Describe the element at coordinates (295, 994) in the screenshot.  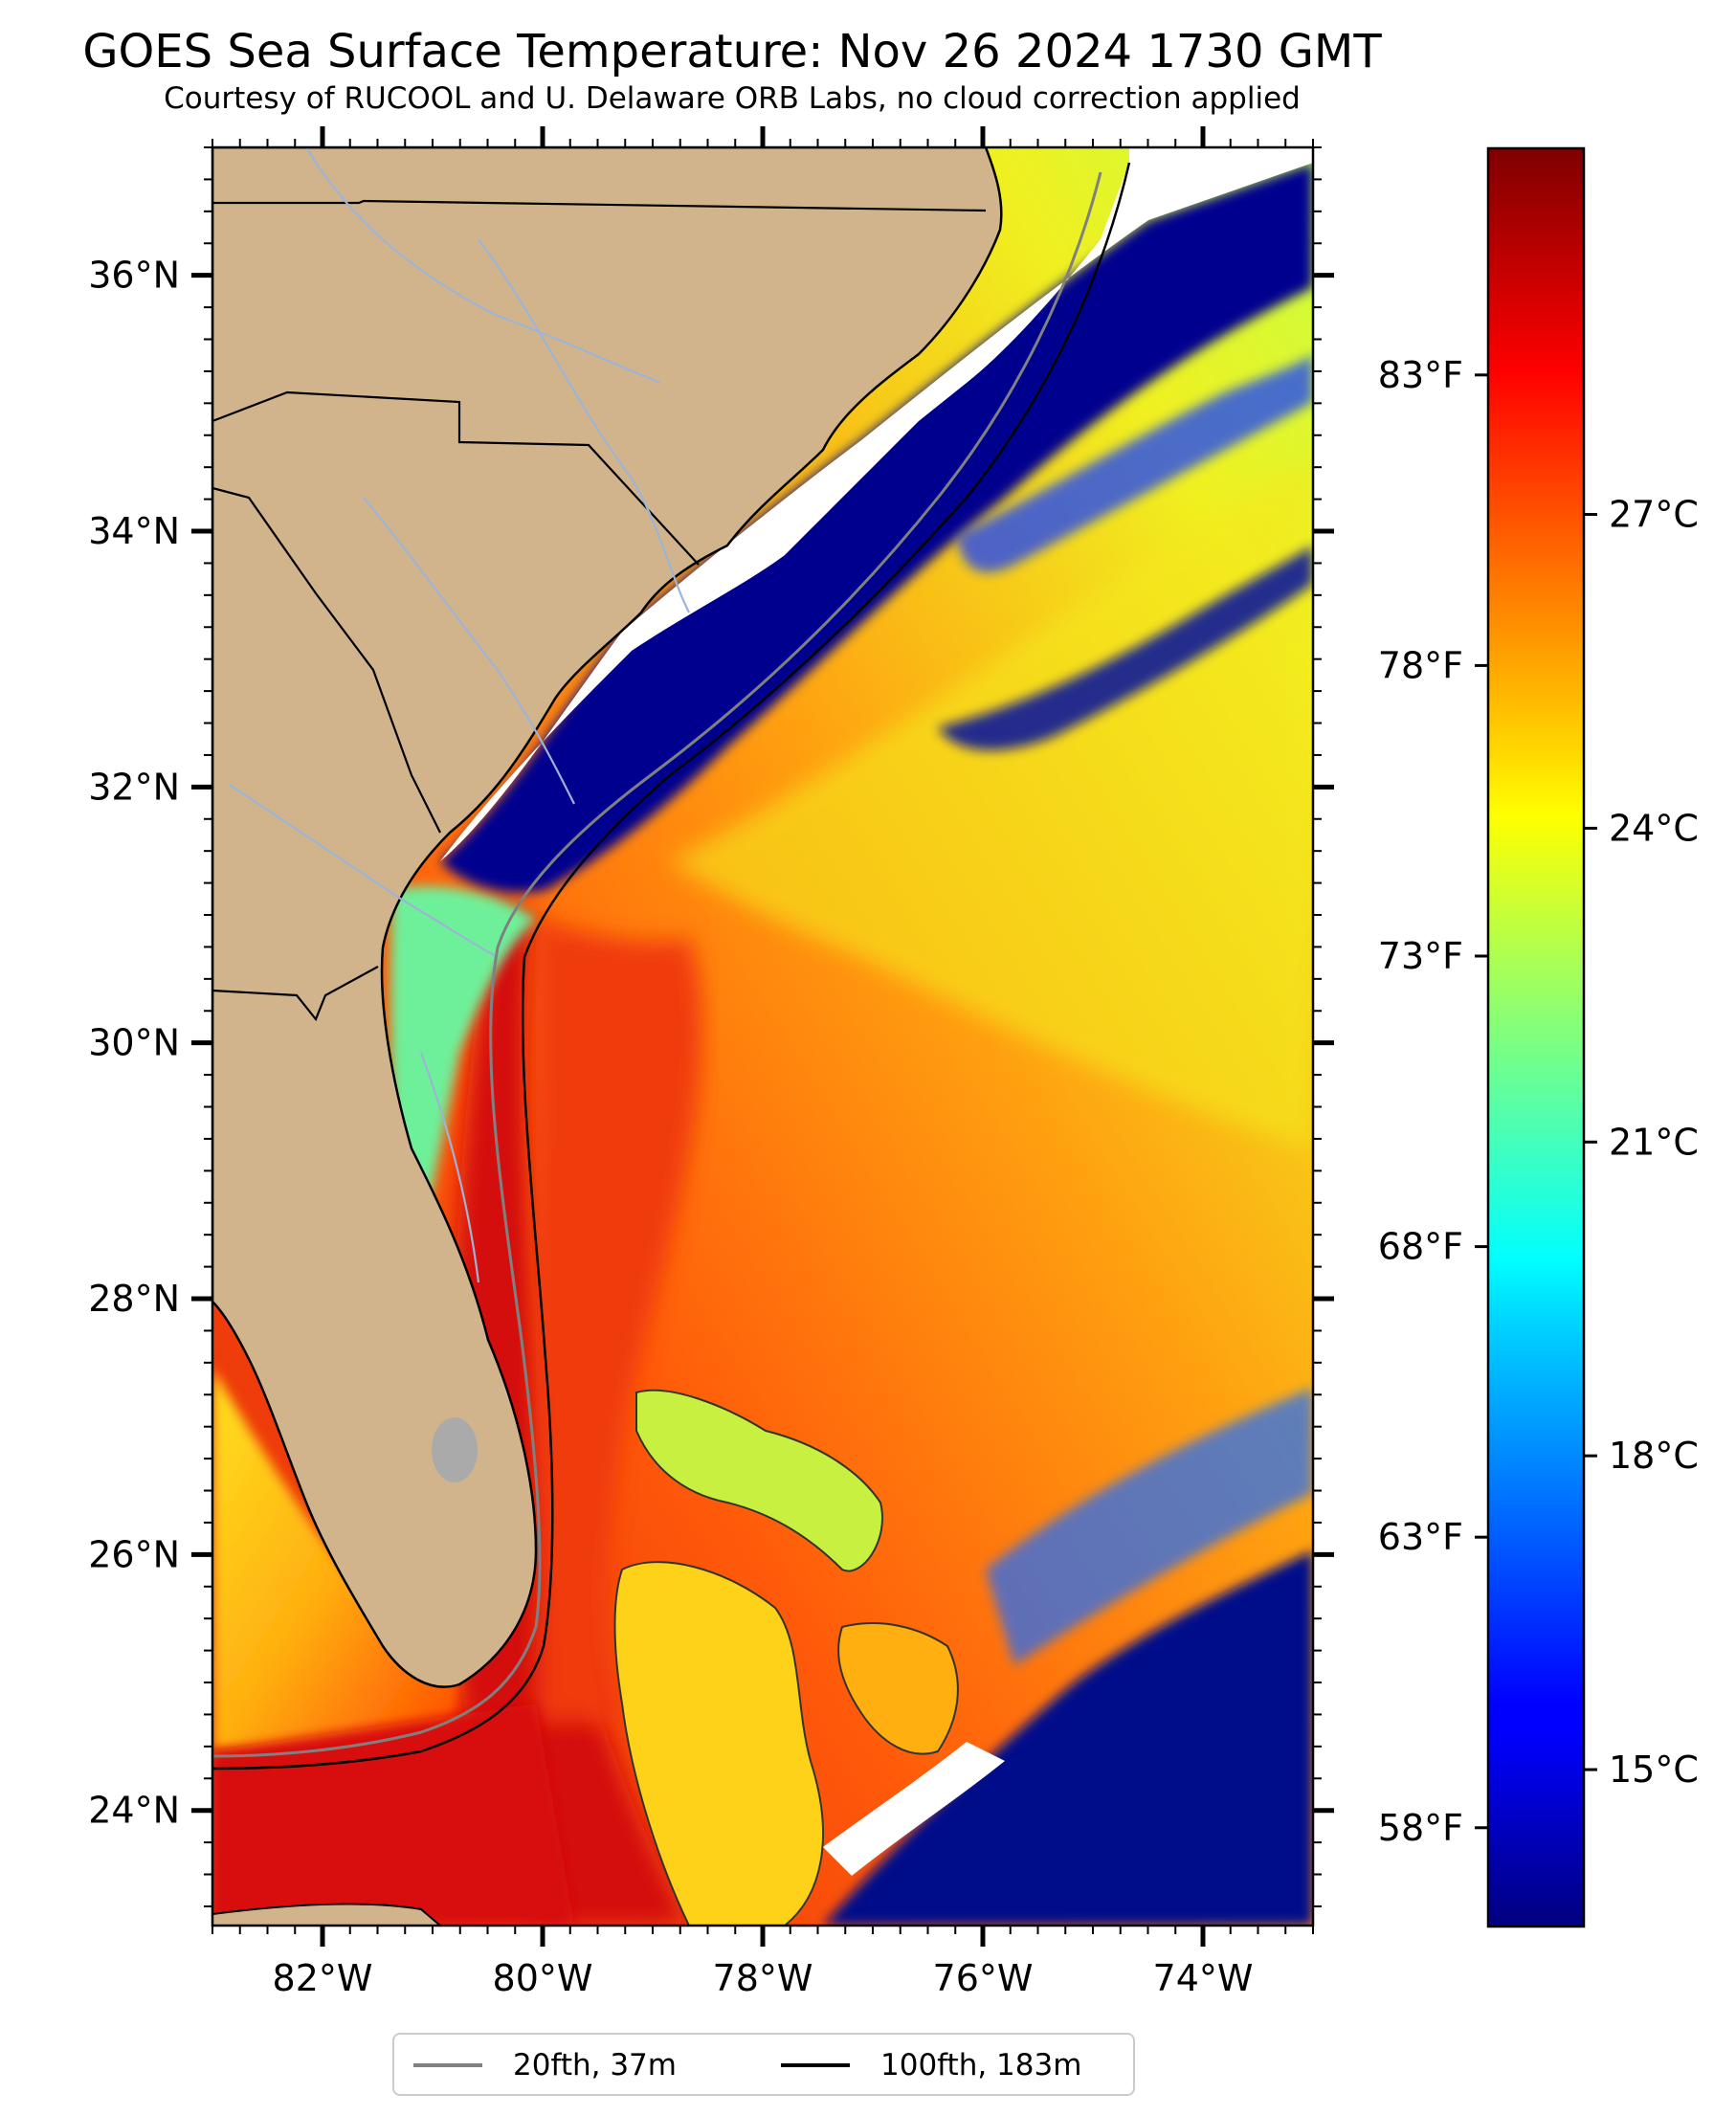
I see `ga-fl-border` at that location.